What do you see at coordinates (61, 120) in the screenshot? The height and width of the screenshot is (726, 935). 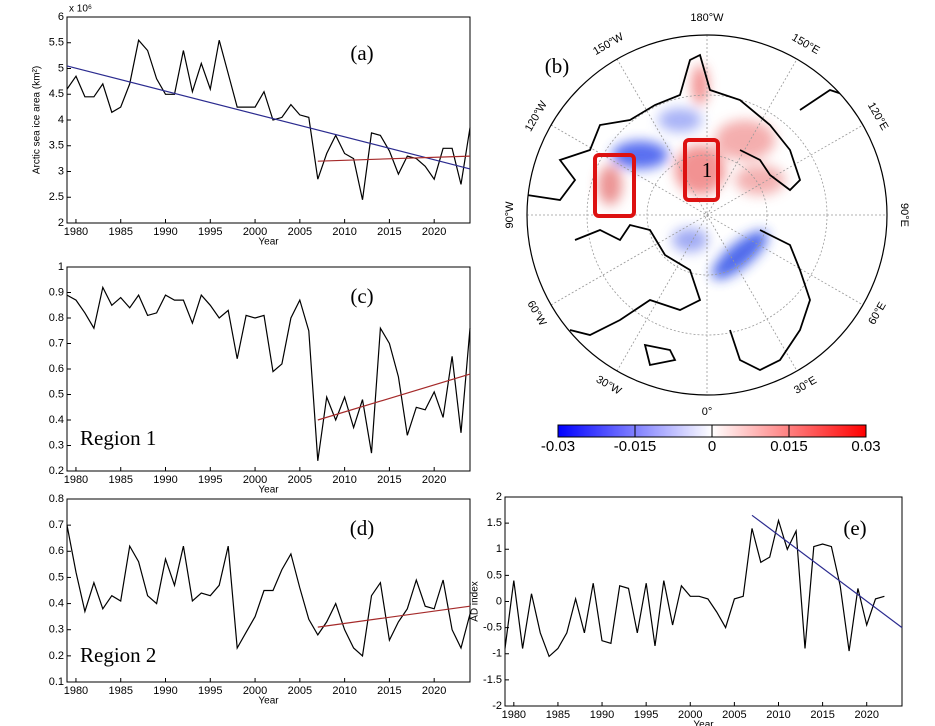 I see `y-tick-label: 4` at bounding box center [61, 120].